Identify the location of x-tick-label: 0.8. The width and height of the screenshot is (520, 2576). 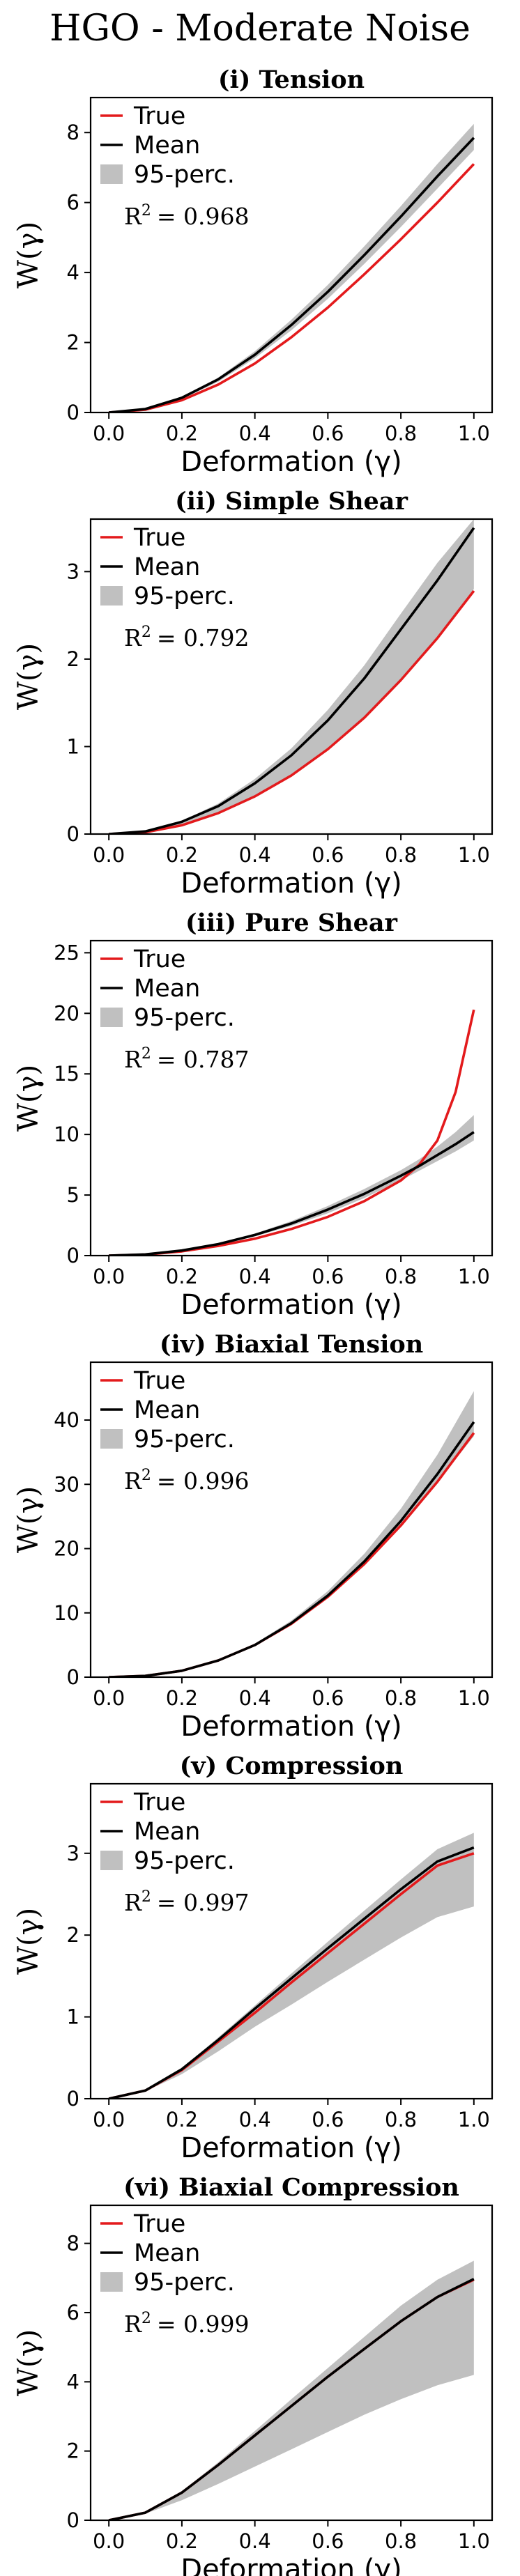
(401, 2119).